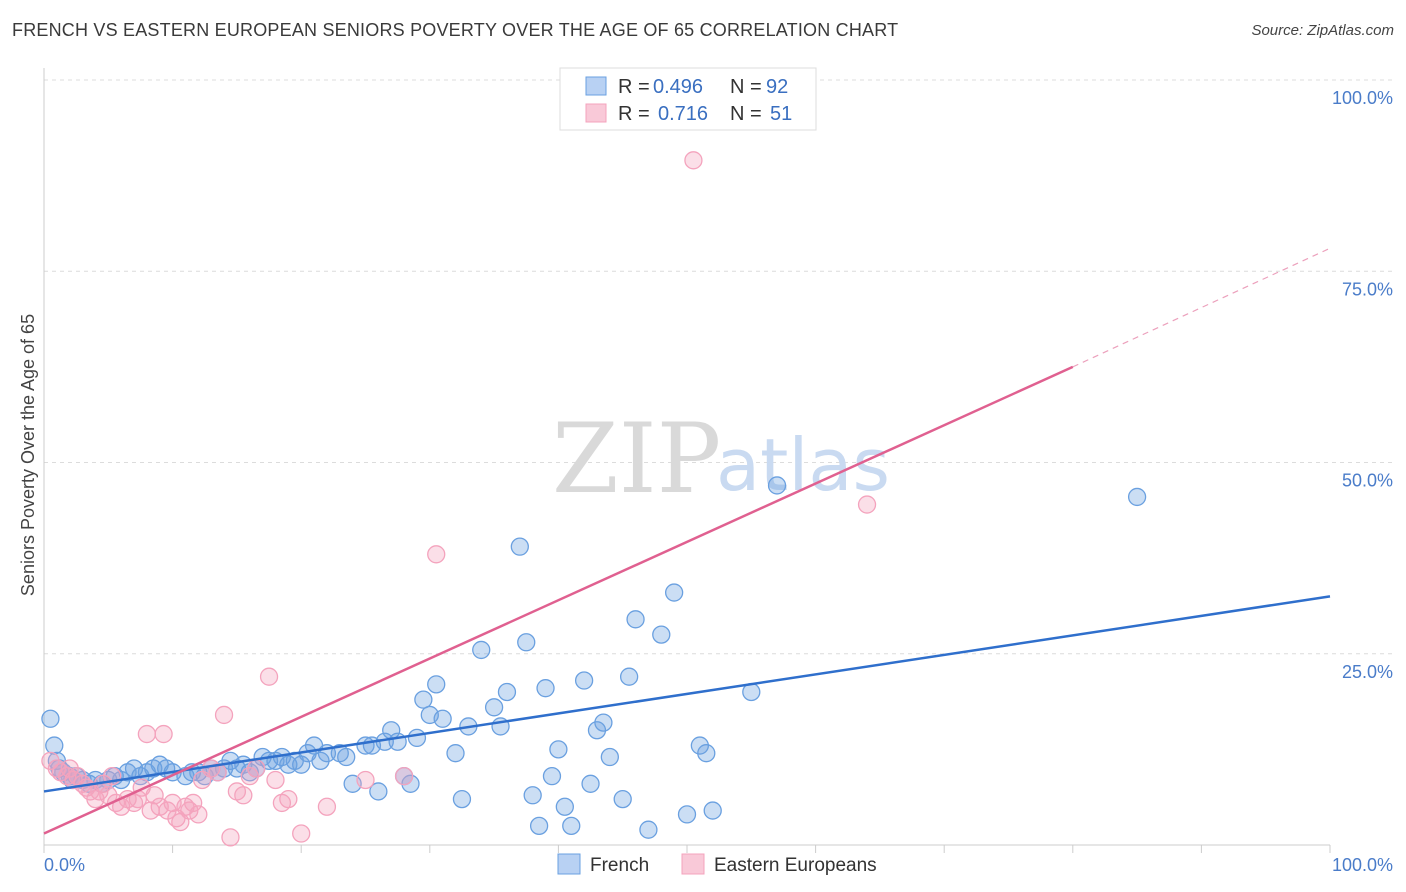 This screenshot has height=892, width=1406. Describe the element at coordinates (795, 865) in the screenshot. I see `bottom-legend-eastern: Eastern Europeans` at that location.